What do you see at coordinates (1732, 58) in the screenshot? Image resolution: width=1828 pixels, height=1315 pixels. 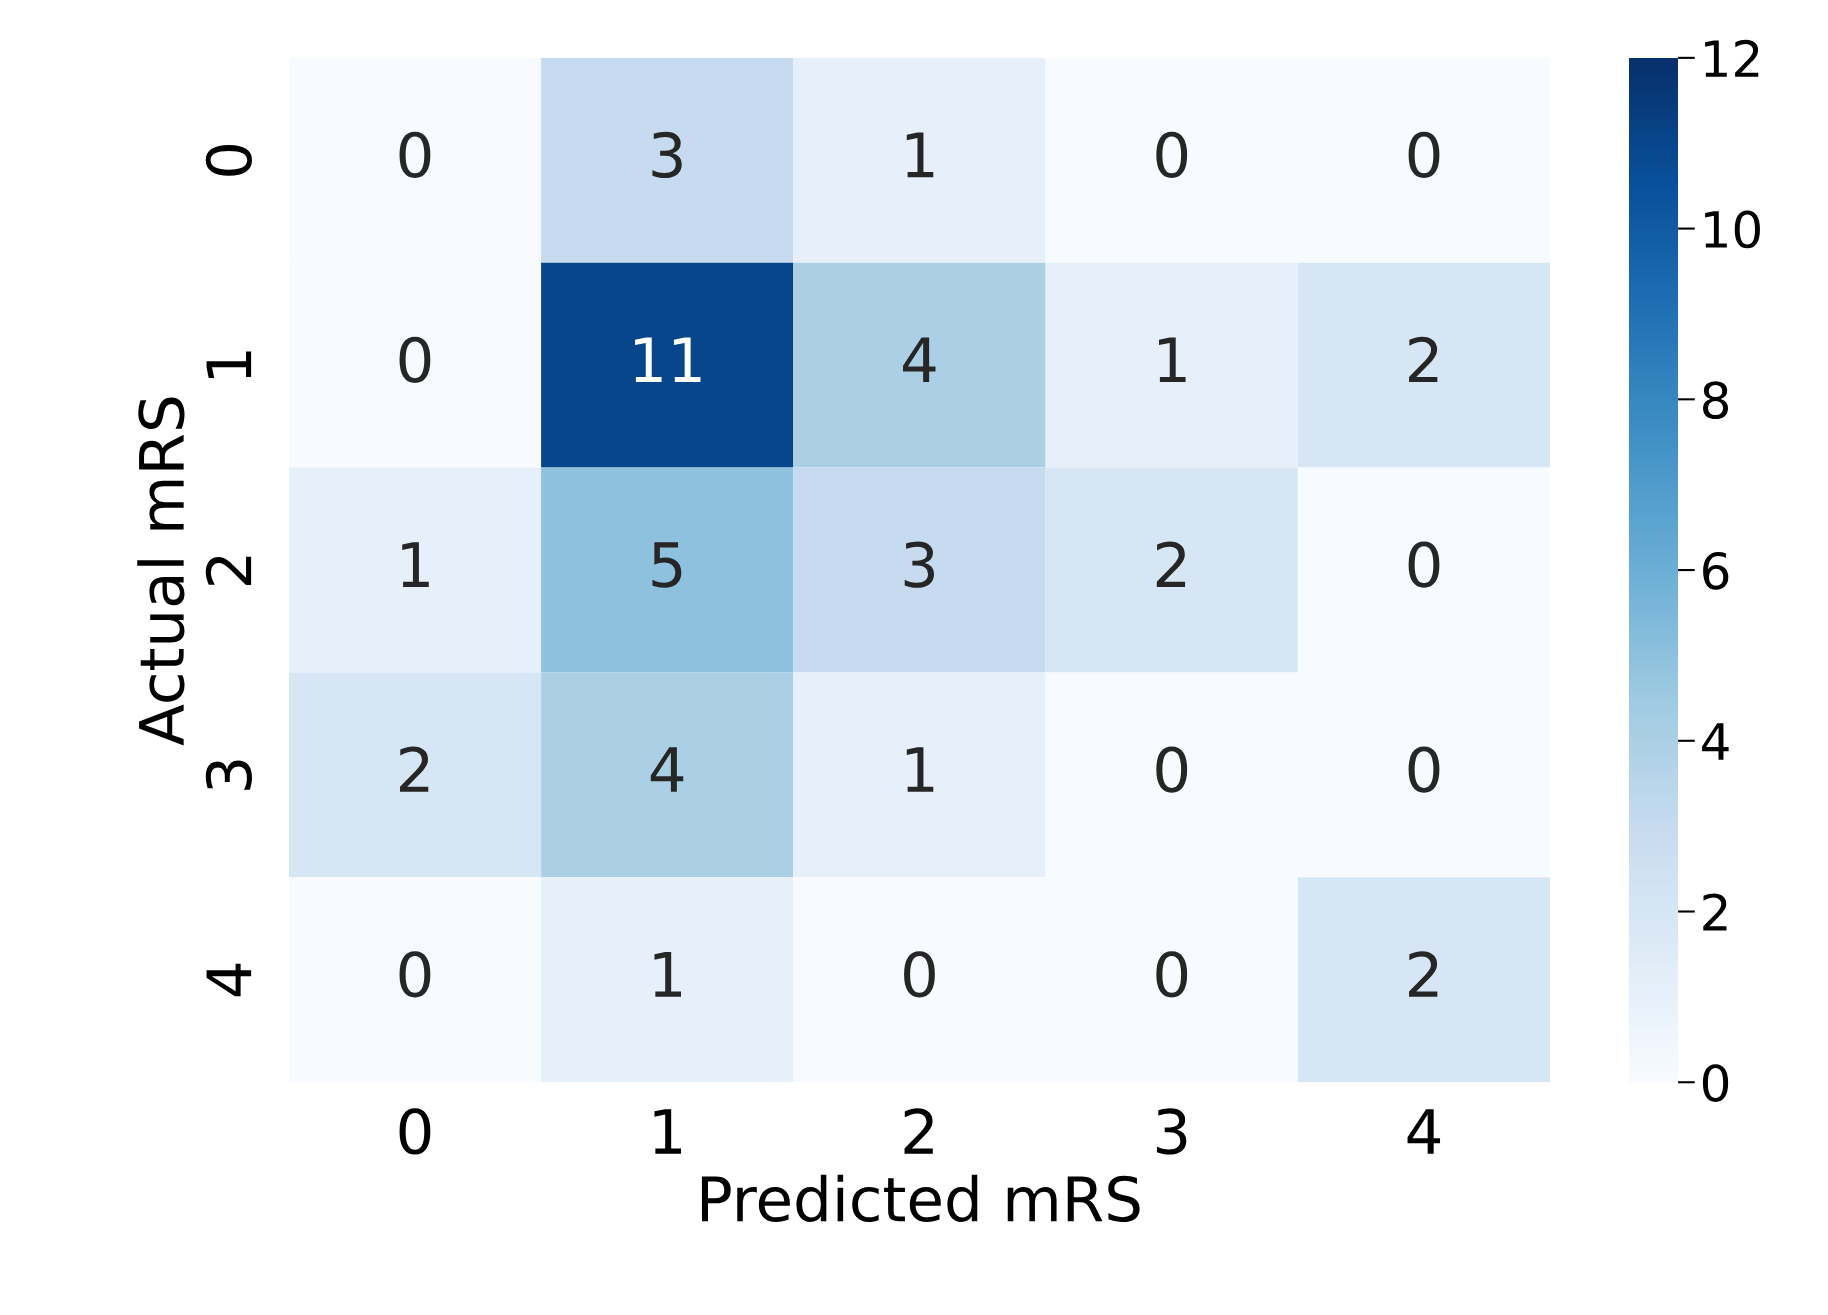 I see `color-bar-label: 12` at bounding box center [1732, 58].